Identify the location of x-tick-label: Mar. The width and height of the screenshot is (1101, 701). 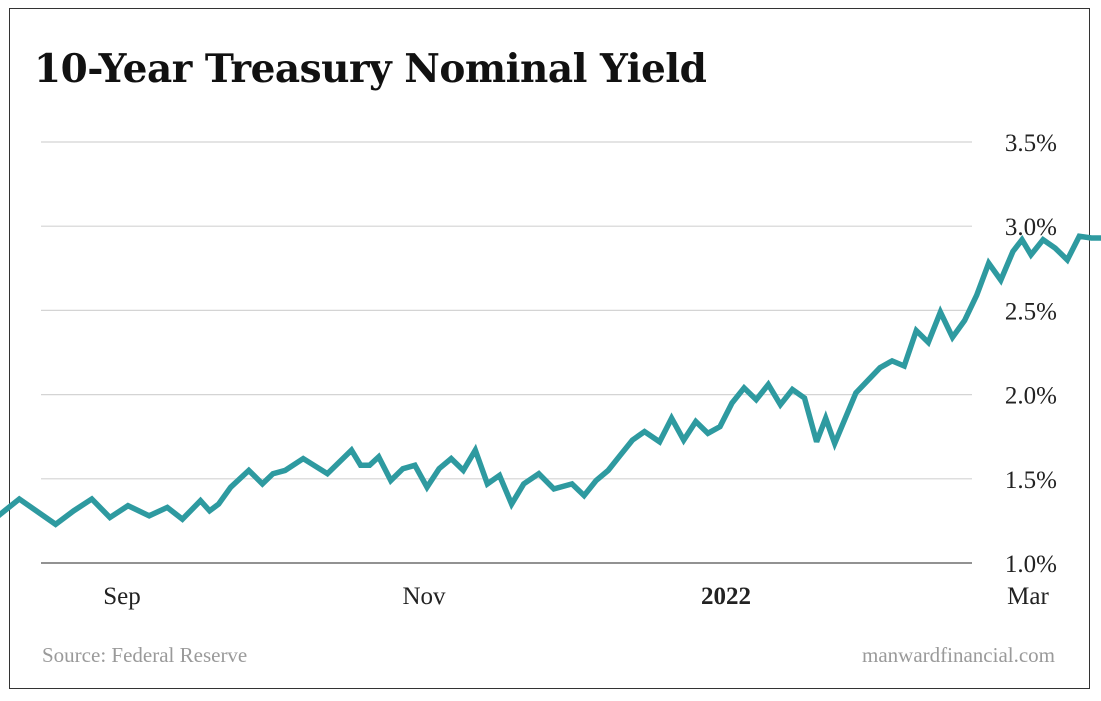
(1028, 596).